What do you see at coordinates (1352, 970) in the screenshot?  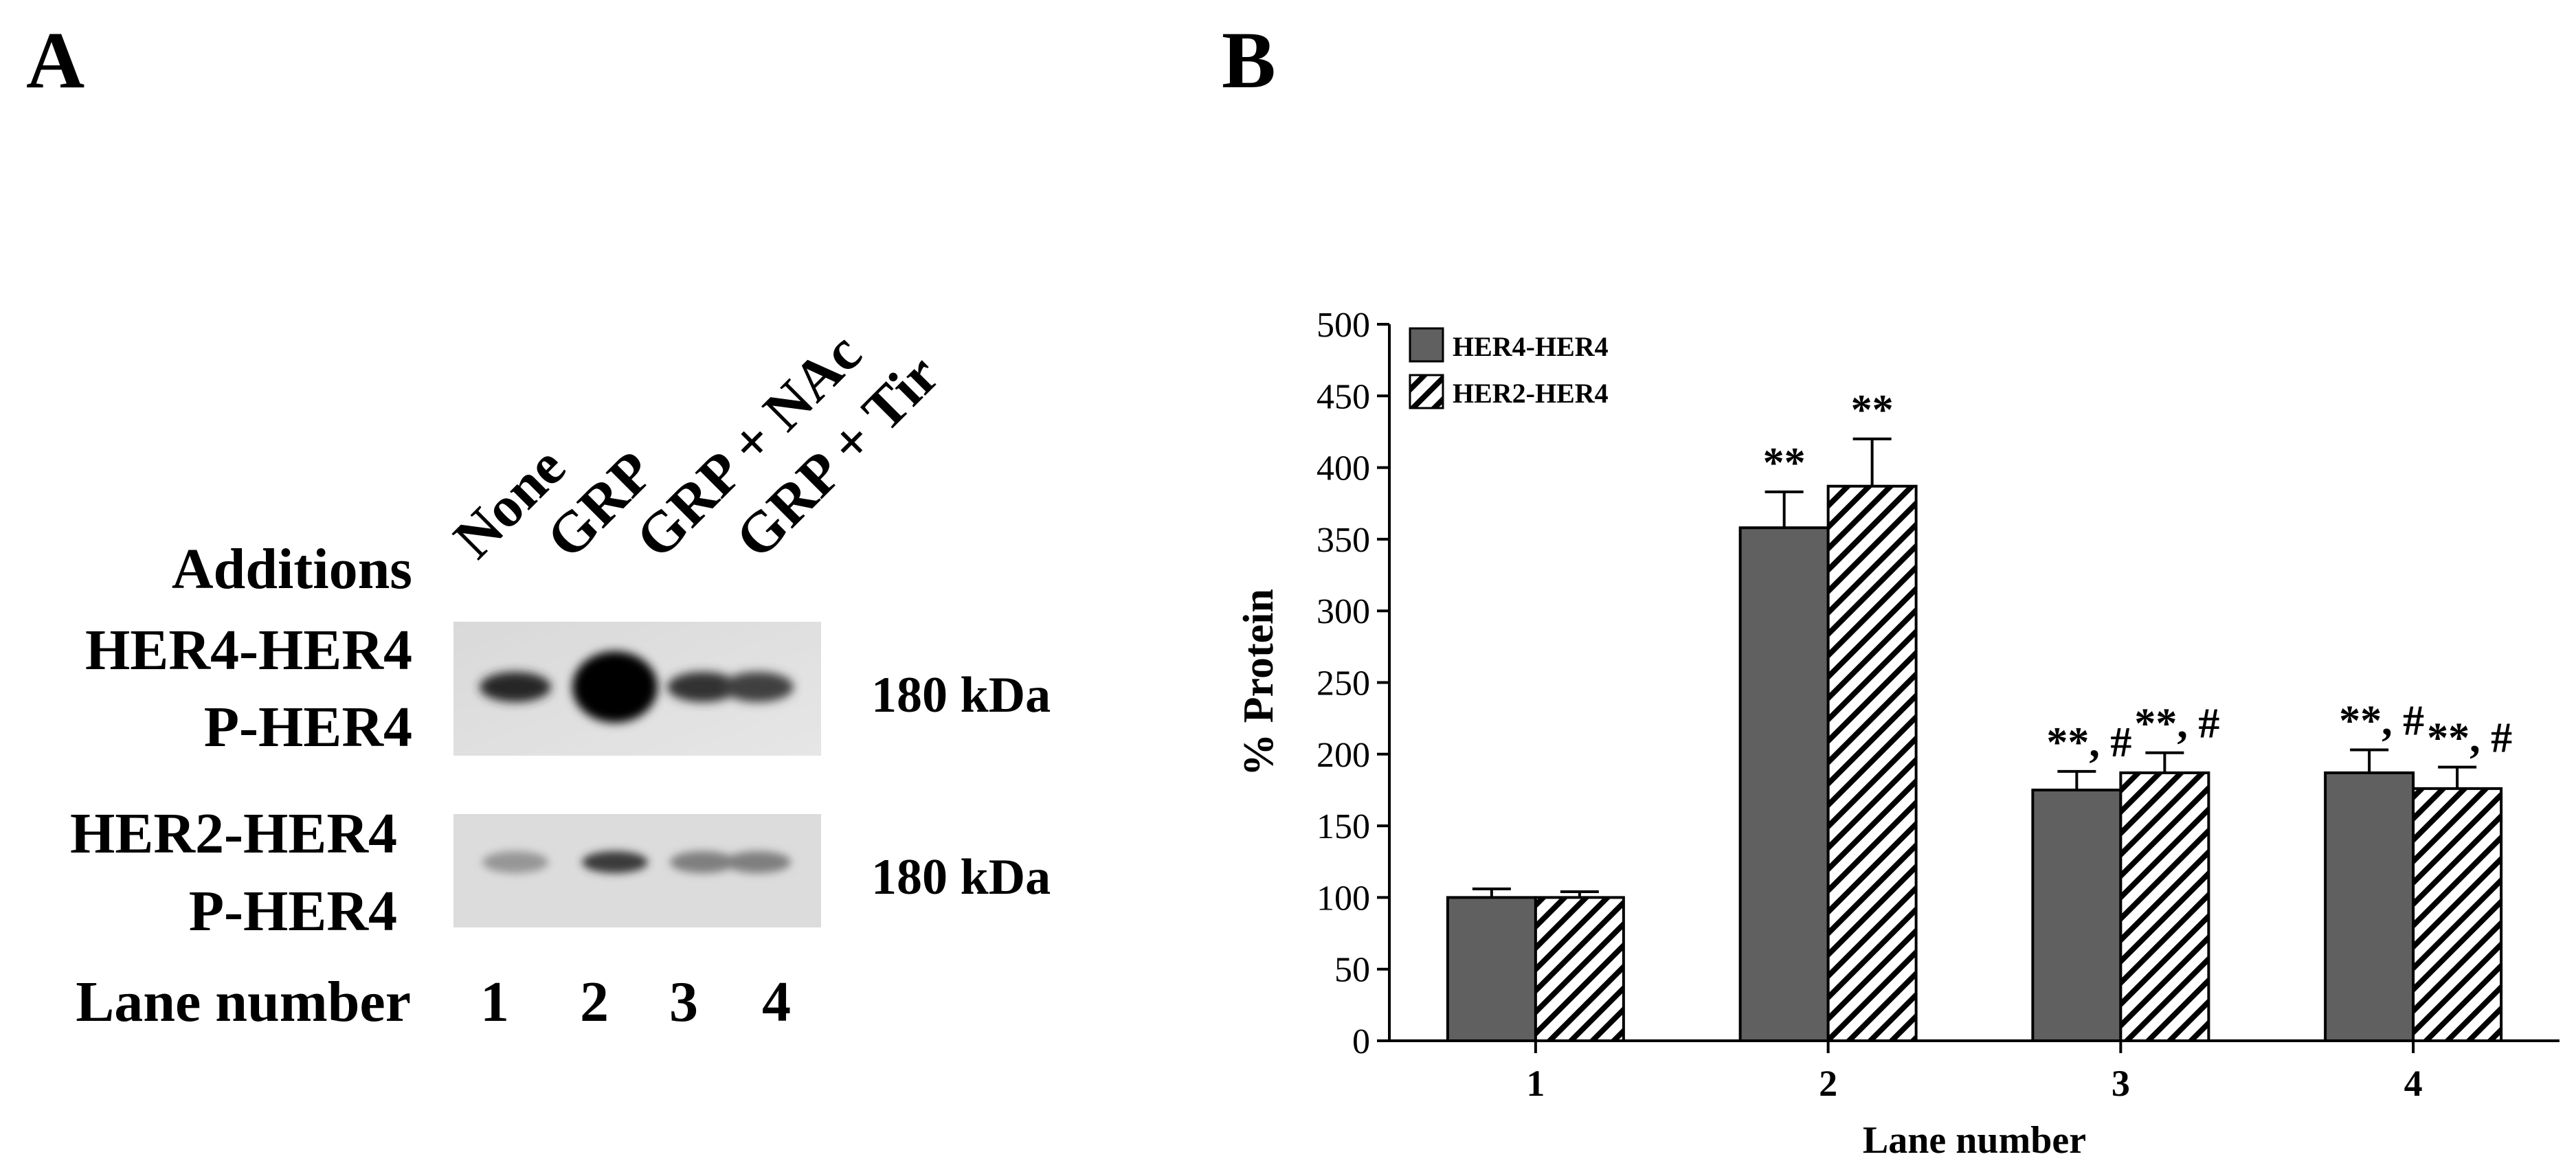 I see `y-tick-label-50: 50` at bounding box center [1352, 970].